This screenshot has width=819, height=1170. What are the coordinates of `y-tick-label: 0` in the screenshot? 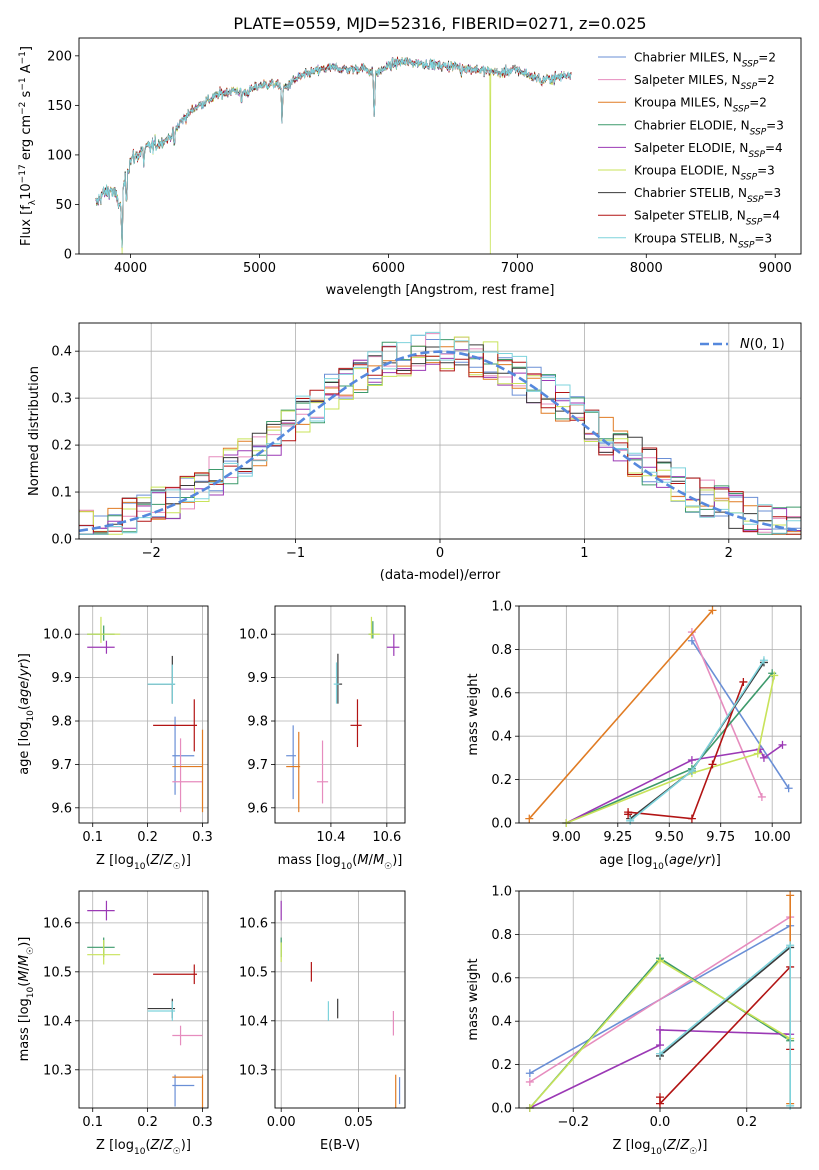 It's located at (68, 255).